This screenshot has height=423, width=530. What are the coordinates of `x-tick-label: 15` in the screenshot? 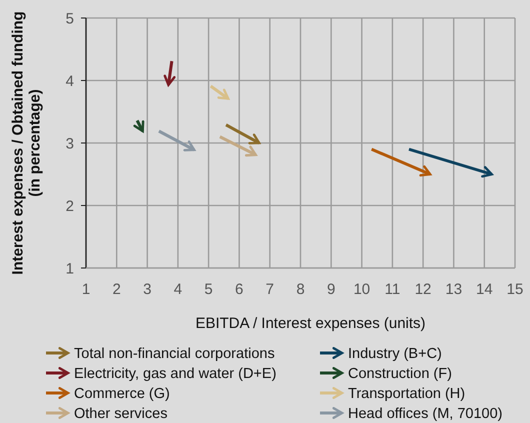 It's located at (515, 289).